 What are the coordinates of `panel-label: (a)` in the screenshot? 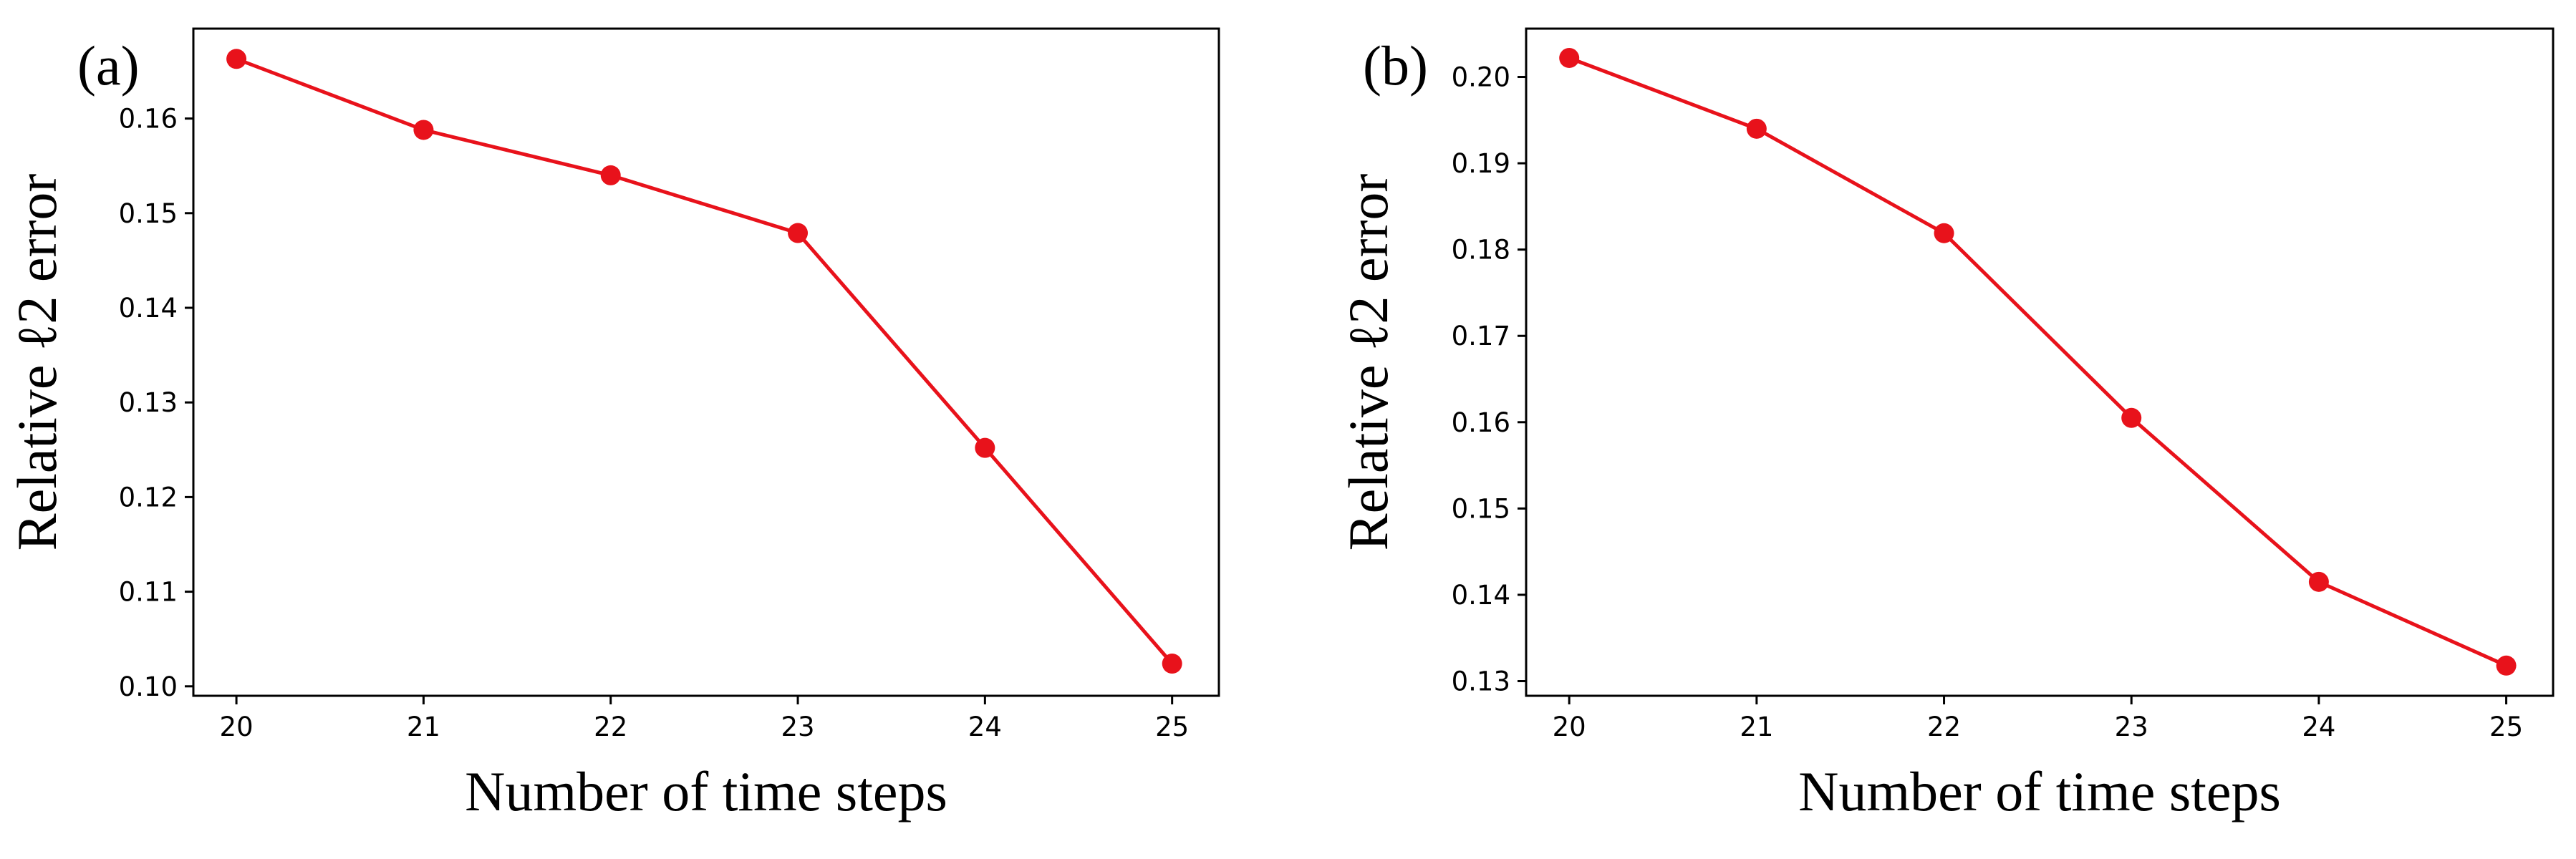 It's located at (109, 65).